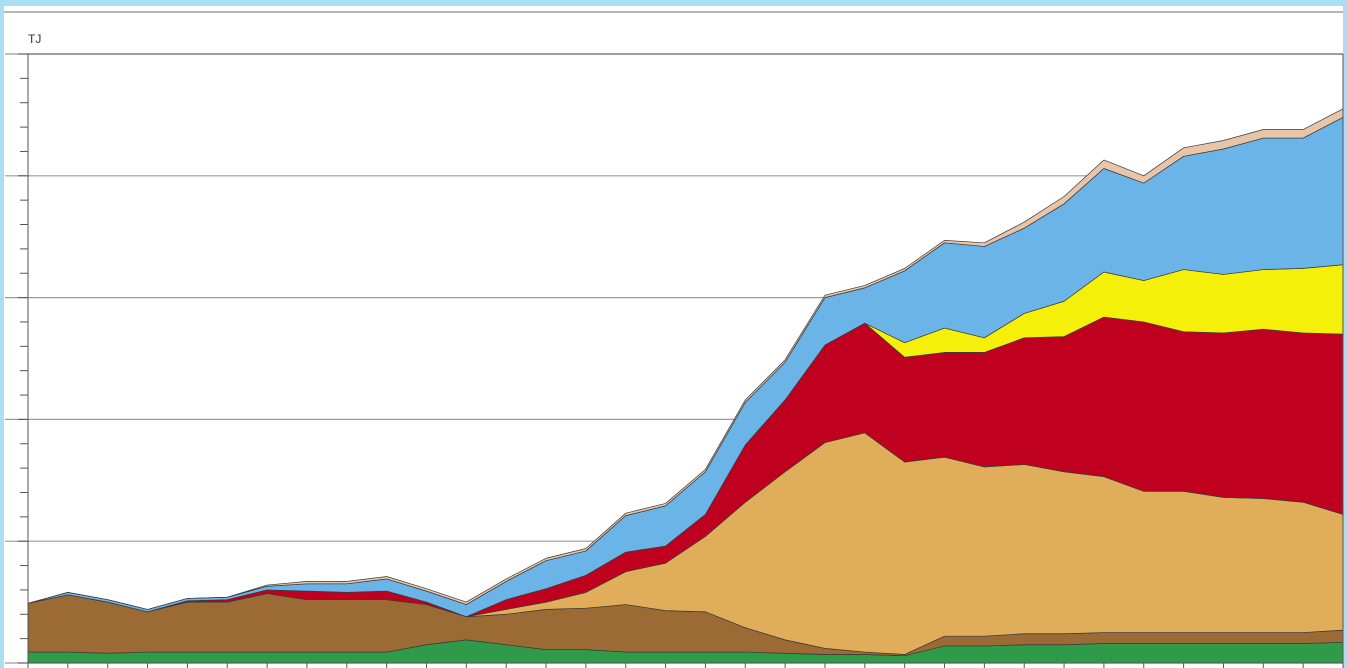  What do you see at coordinates (34, 39) in the screenshot?
I see `y-axis-label: TJ` at bounding box center [34, 39].